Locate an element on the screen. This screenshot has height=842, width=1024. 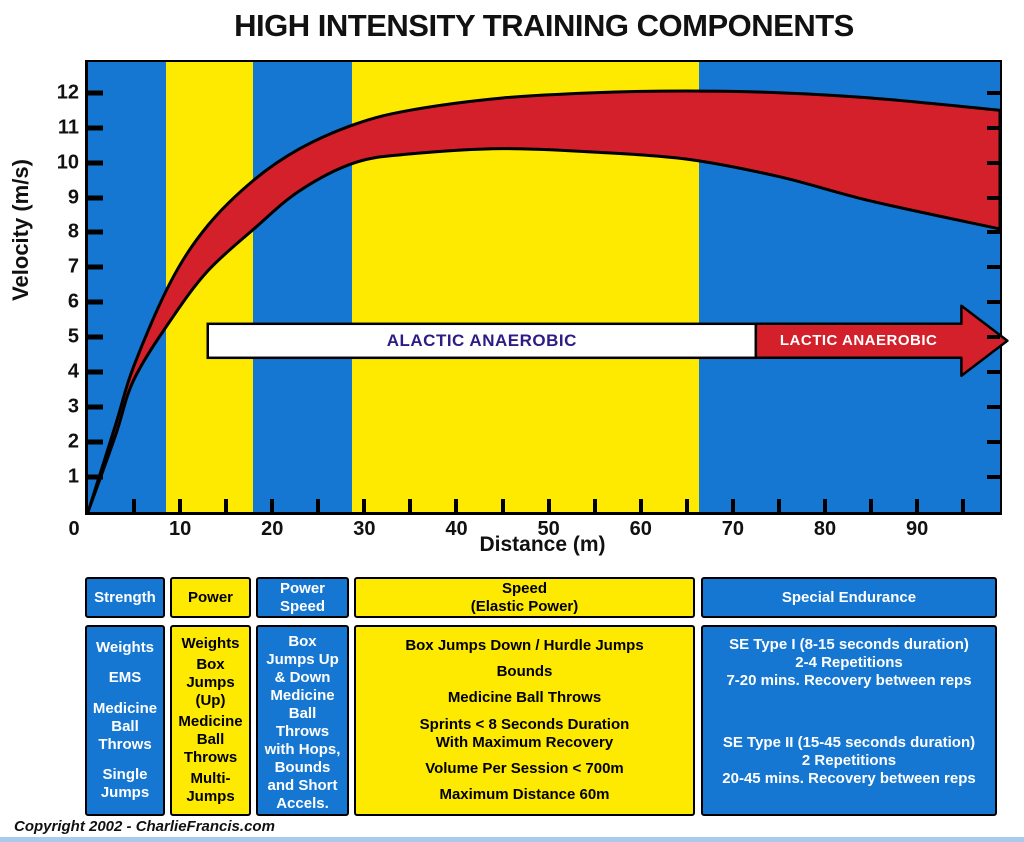
x-tick-label: 70 is located at coordinates (732, 529).